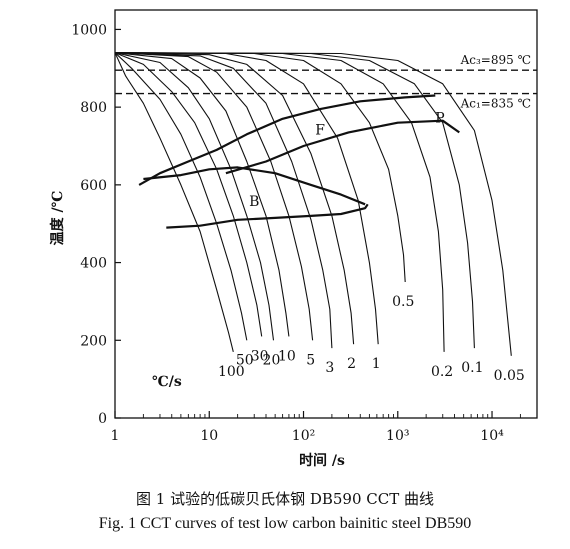  I want to click on caption-chinese: 图 1 试验的低碳贝氏体钢 DB590 CCT 曲线, so click(285, 499).